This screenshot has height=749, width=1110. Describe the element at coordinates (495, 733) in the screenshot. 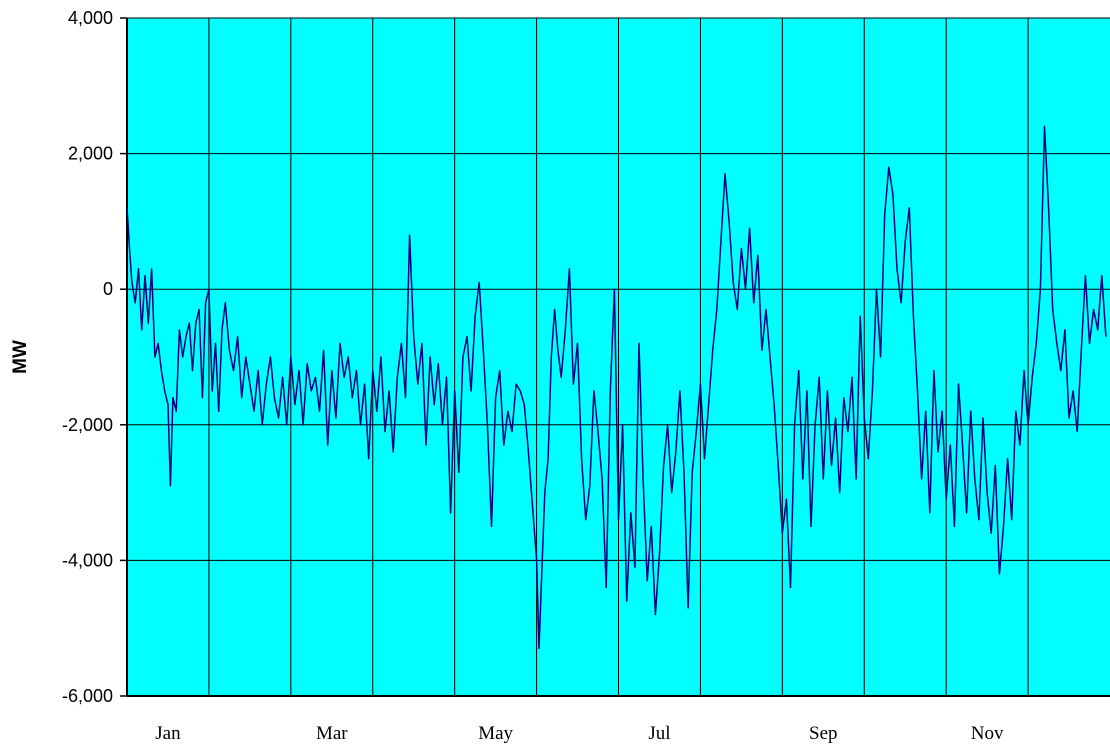

I see `x-tick-label: May` at that location.